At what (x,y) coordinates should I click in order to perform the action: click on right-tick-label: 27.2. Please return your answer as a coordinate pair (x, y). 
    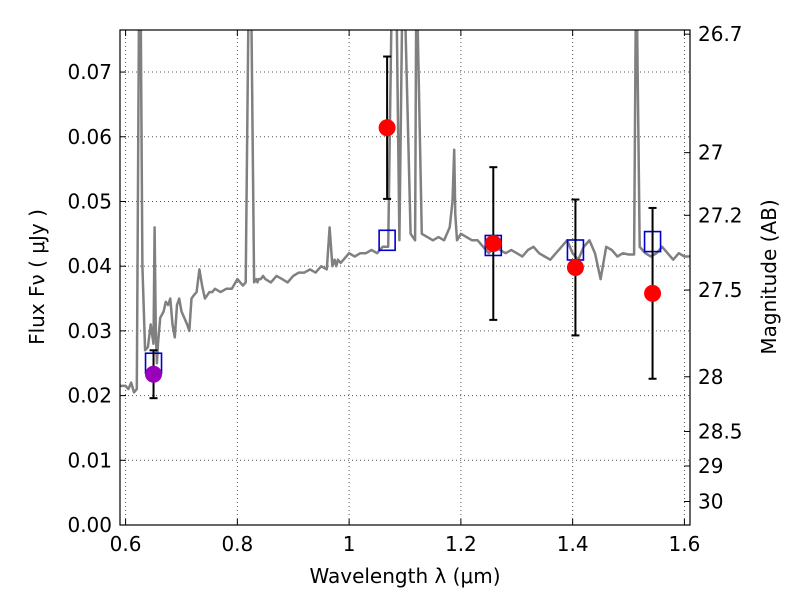
    Looking at the image, I should click on (720, 215).